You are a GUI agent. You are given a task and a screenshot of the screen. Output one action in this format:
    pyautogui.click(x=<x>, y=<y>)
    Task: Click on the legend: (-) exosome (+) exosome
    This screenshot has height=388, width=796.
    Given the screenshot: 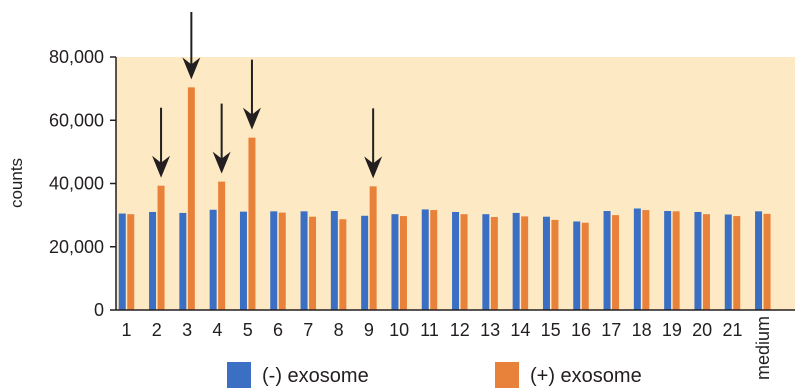 What is the action you would take?
    pyautogui.click(x=434, y=375)
    